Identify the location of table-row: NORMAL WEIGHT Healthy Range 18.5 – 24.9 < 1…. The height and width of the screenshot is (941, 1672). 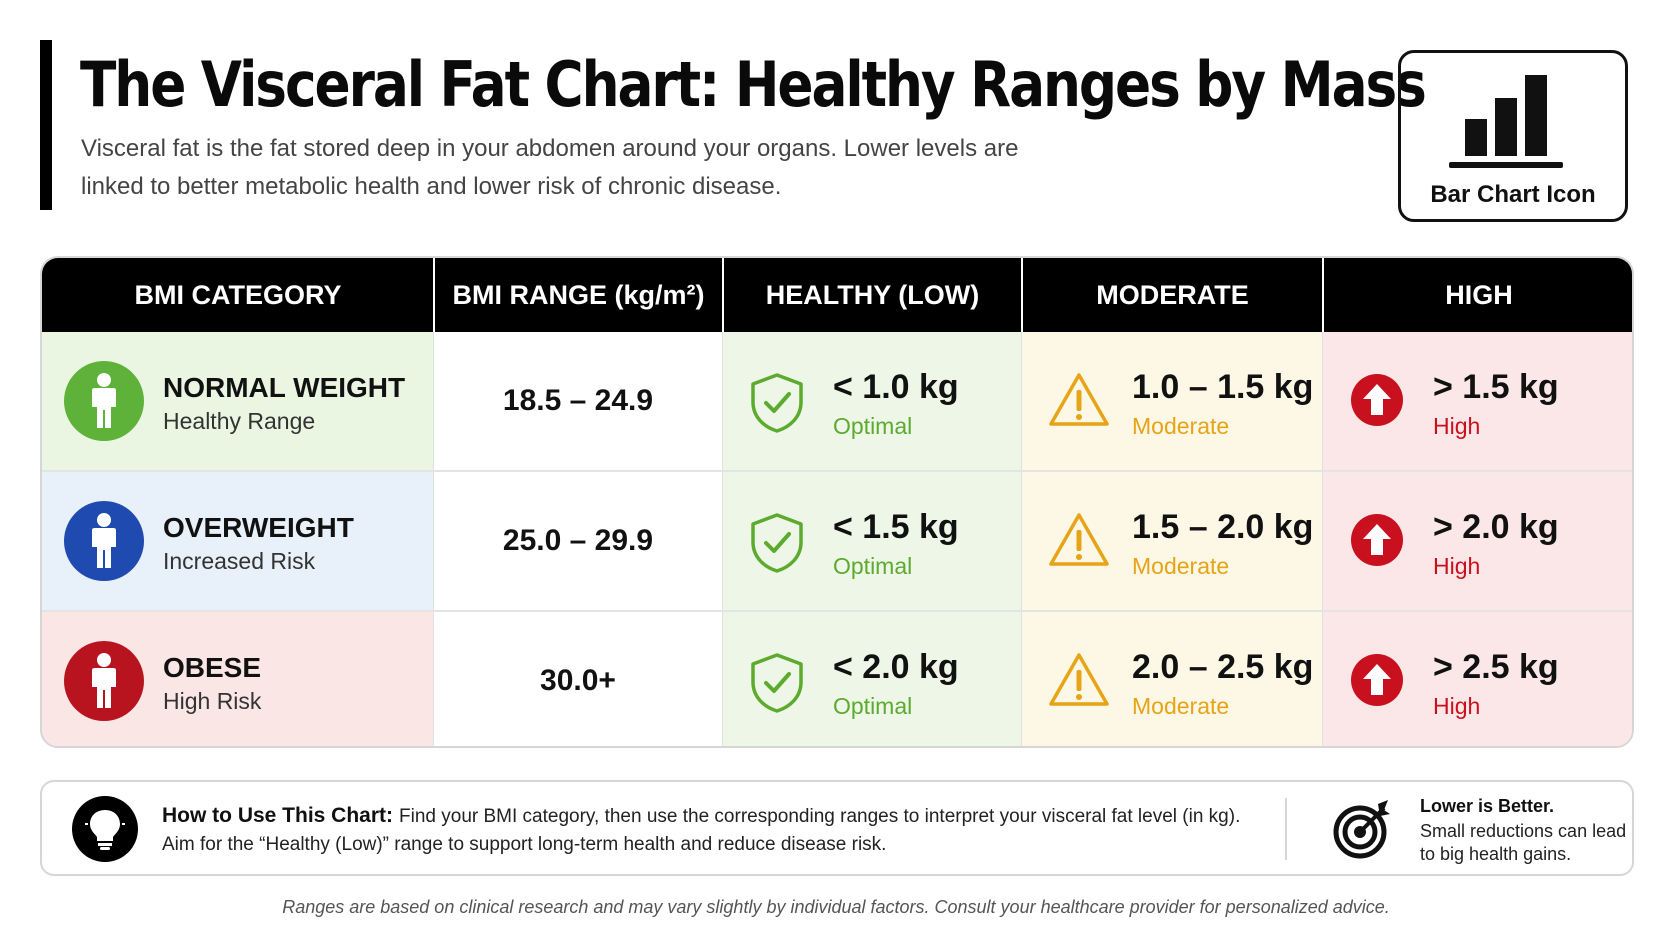
(837, 401).